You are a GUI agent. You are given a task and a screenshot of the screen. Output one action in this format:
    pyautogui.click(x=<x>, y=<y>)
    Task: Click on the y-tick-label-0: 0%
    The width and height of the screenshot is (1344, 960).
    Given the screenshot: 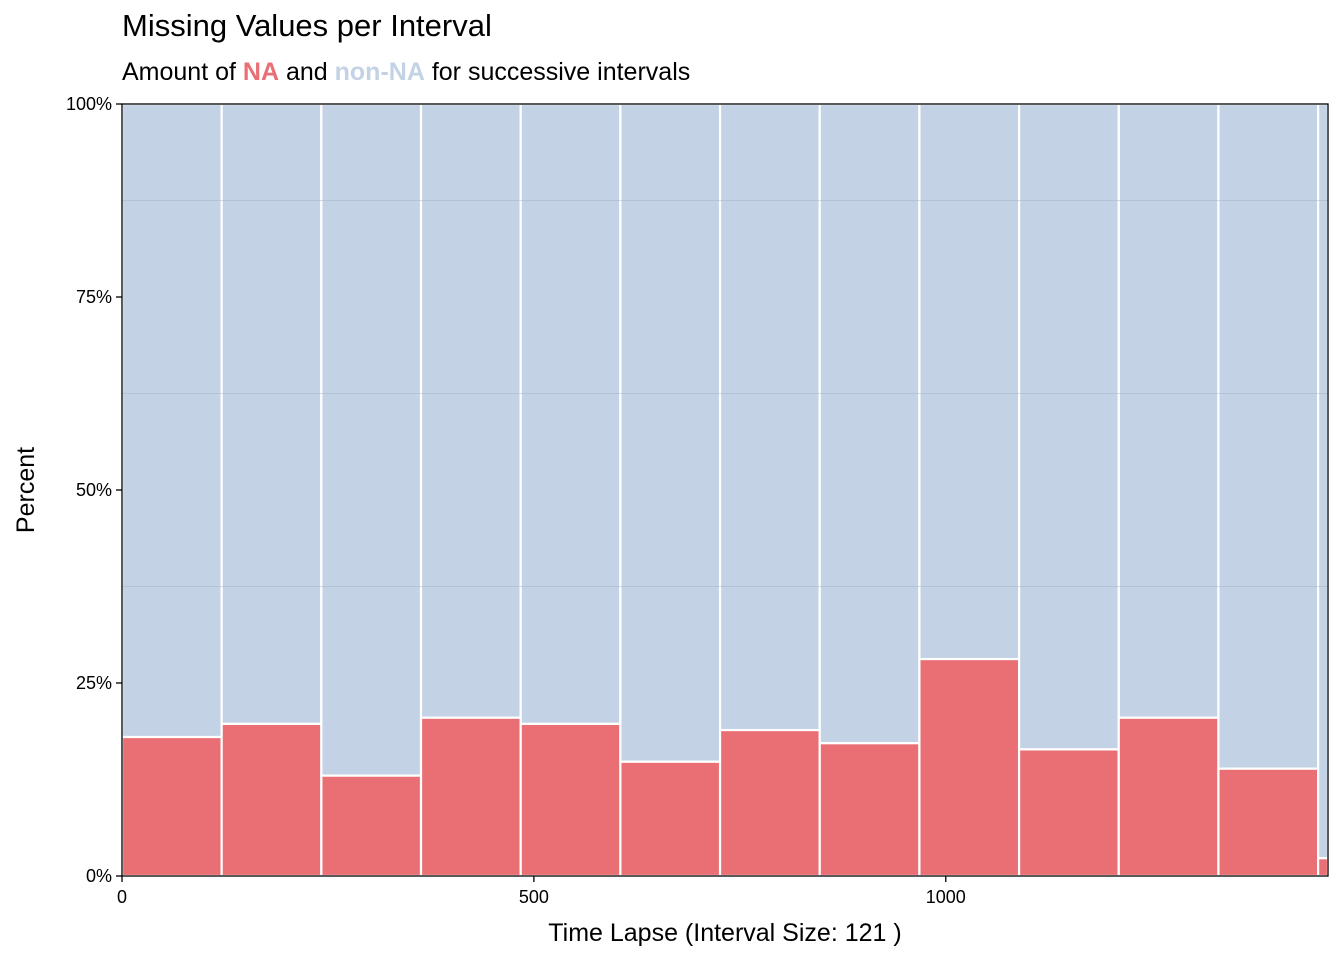 What is the action you would take?
    pyautogui.click(x=99, y=876)
    